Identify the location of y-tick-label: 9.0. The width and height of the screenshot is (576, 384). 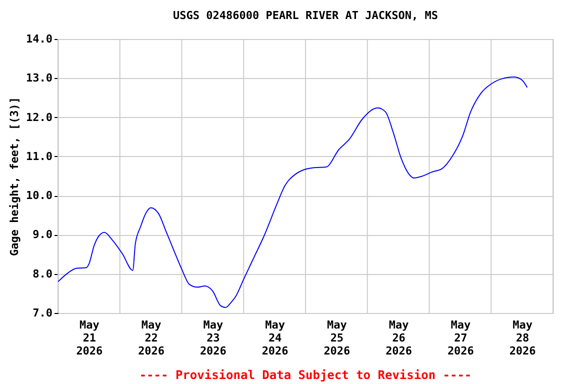
(42, 235).